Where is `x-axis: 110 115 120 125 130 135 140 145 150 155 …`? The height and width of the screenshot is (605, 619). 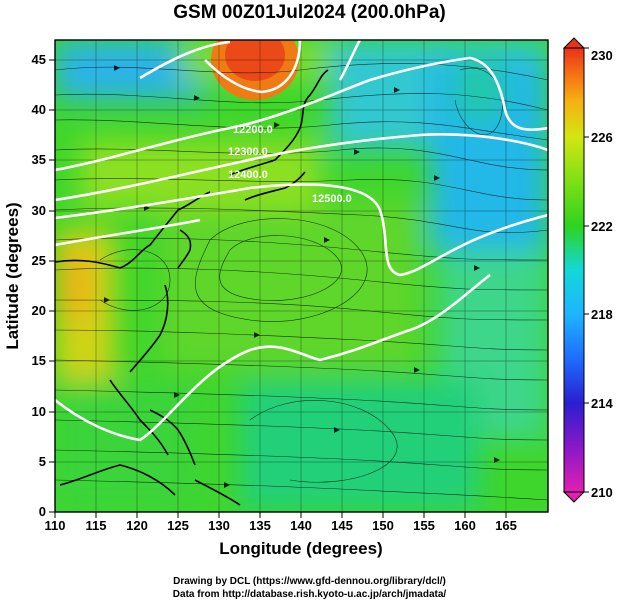
x-axis: 110 115 120 125 130 135 140 145 150 155 … is located at coordinates (281, 535).